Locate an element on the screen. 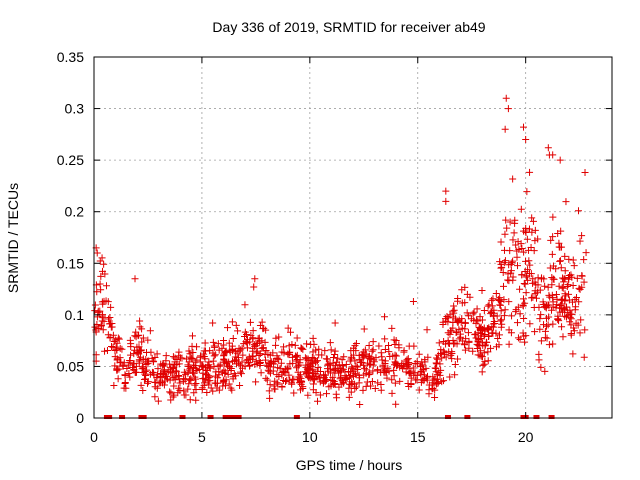 Image resolution: width=640 pixels, height=480 pixels. zero-value-marker is located at coordinates (122, 417).